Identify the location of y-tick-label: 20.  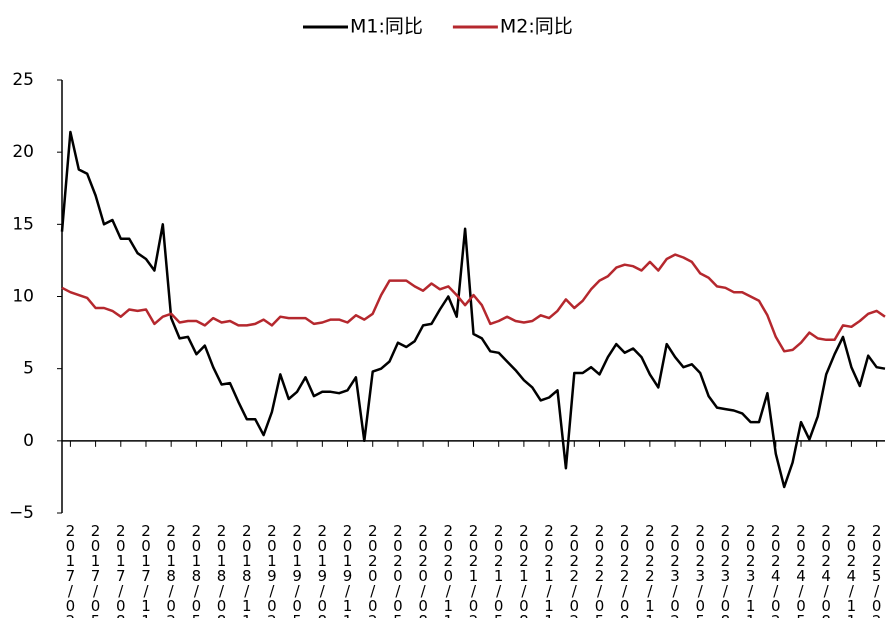
(23, 152).